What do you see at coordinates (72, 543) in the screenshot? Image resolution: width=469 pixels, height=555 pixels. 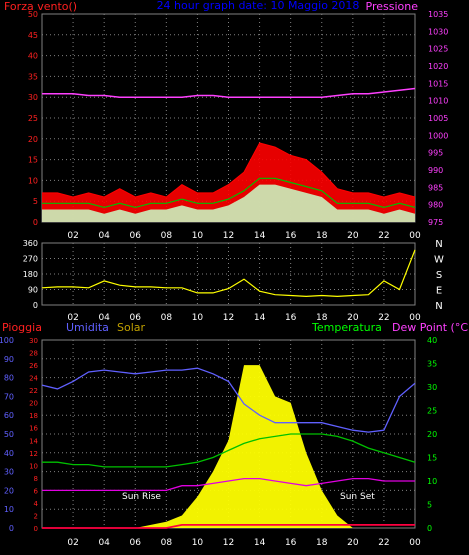 I see `rain-panel-hour-label: 02` at bounding box center [72, 543].